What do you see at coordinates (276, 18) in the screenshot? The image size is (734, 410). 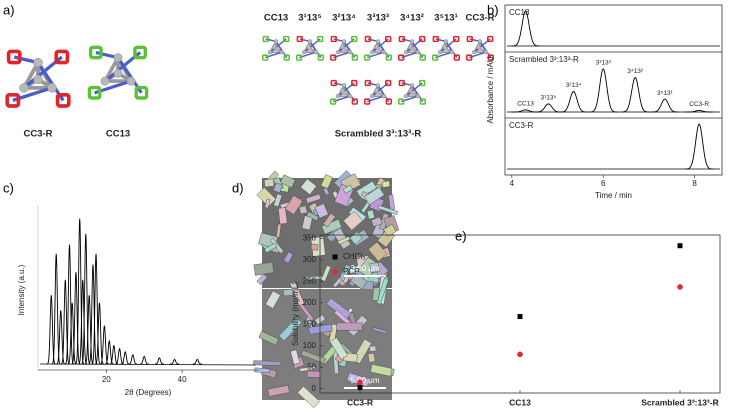 I see `molecule-label: CC13` at bounding box center [276, 18].